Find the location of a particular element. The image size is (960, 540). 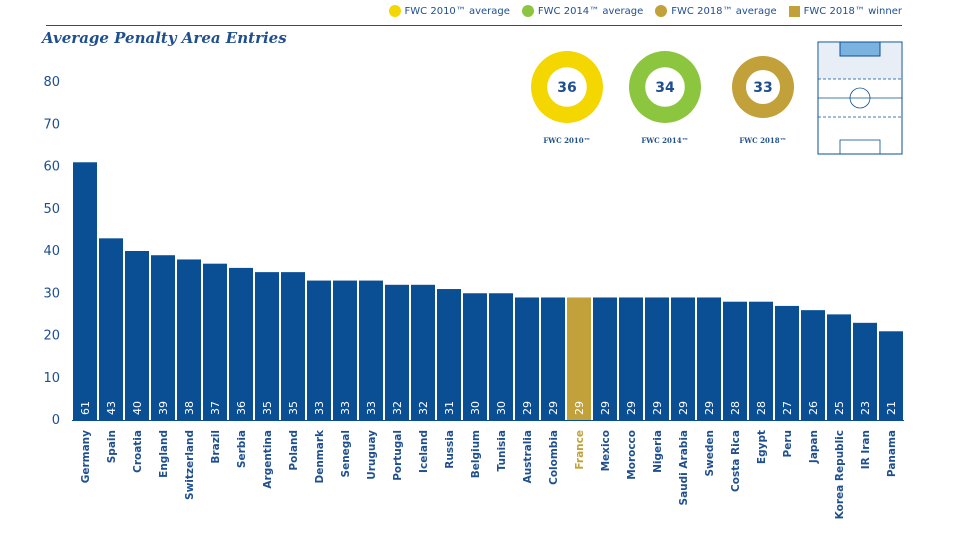

average-value: 33 is located at coordinates (762, 88).